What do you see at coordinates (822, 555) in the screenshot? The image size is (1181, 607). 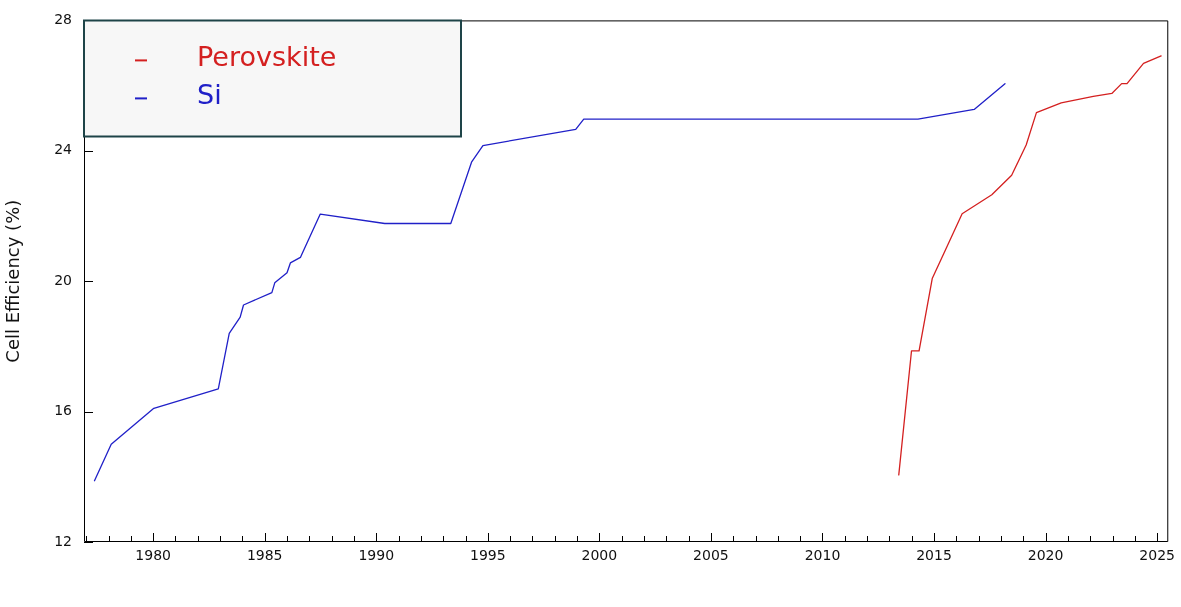 I see `x-tick-label: 2010` at bounding box center [822, 555].